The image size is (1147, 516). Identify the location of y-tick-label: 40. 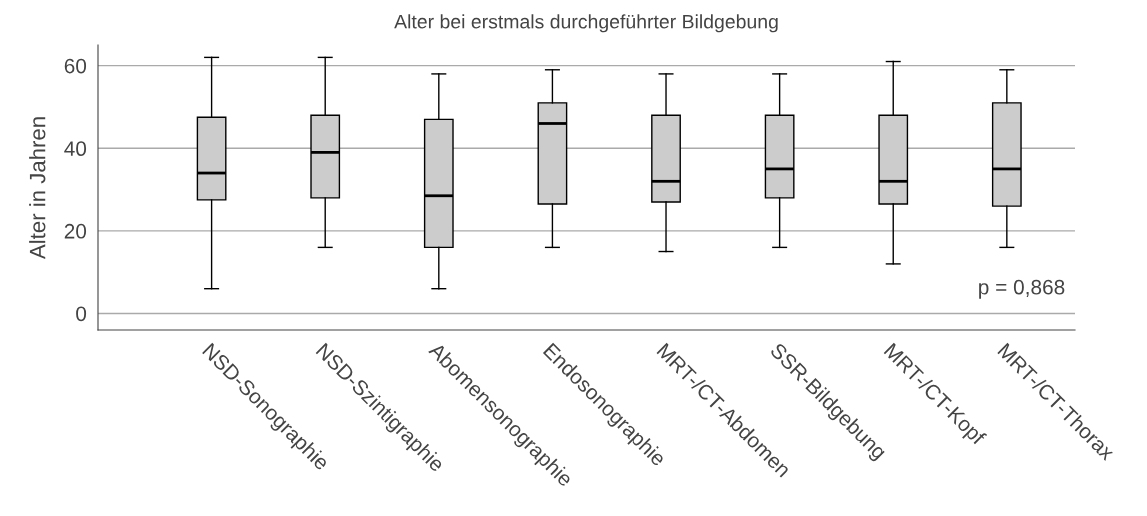
(75, 149).